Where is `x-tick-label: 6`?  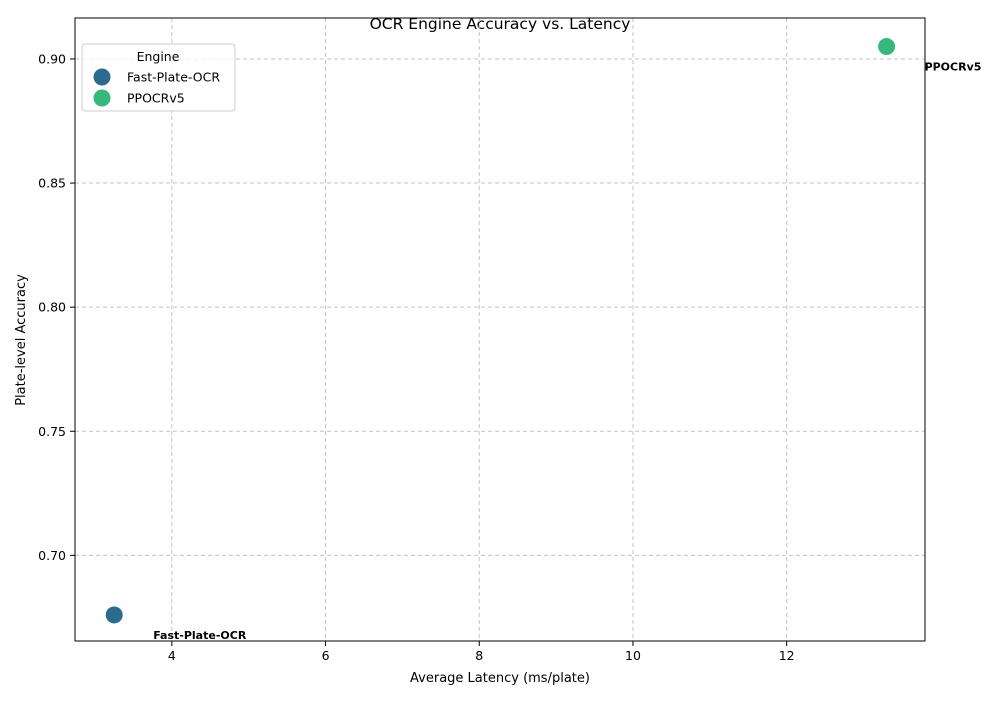
x-tick-label: 6 is located at coordinates (326, 655).